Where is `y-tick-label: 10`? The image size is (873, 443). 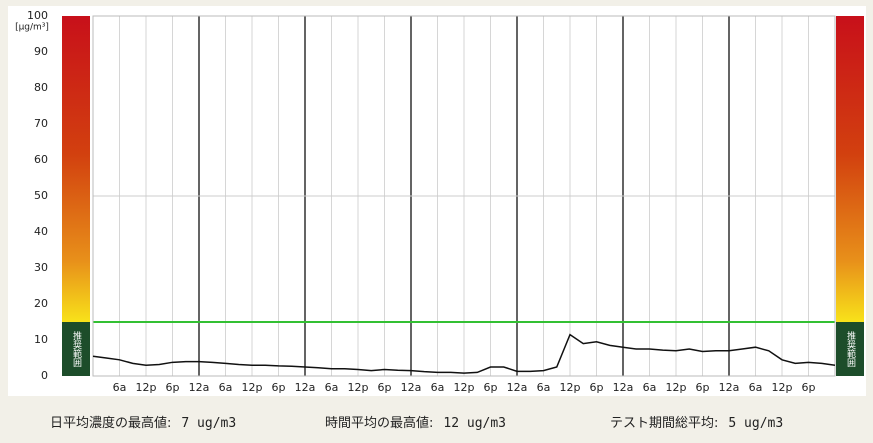 y-tick-label: 10 is located at coordinates (41, 339).